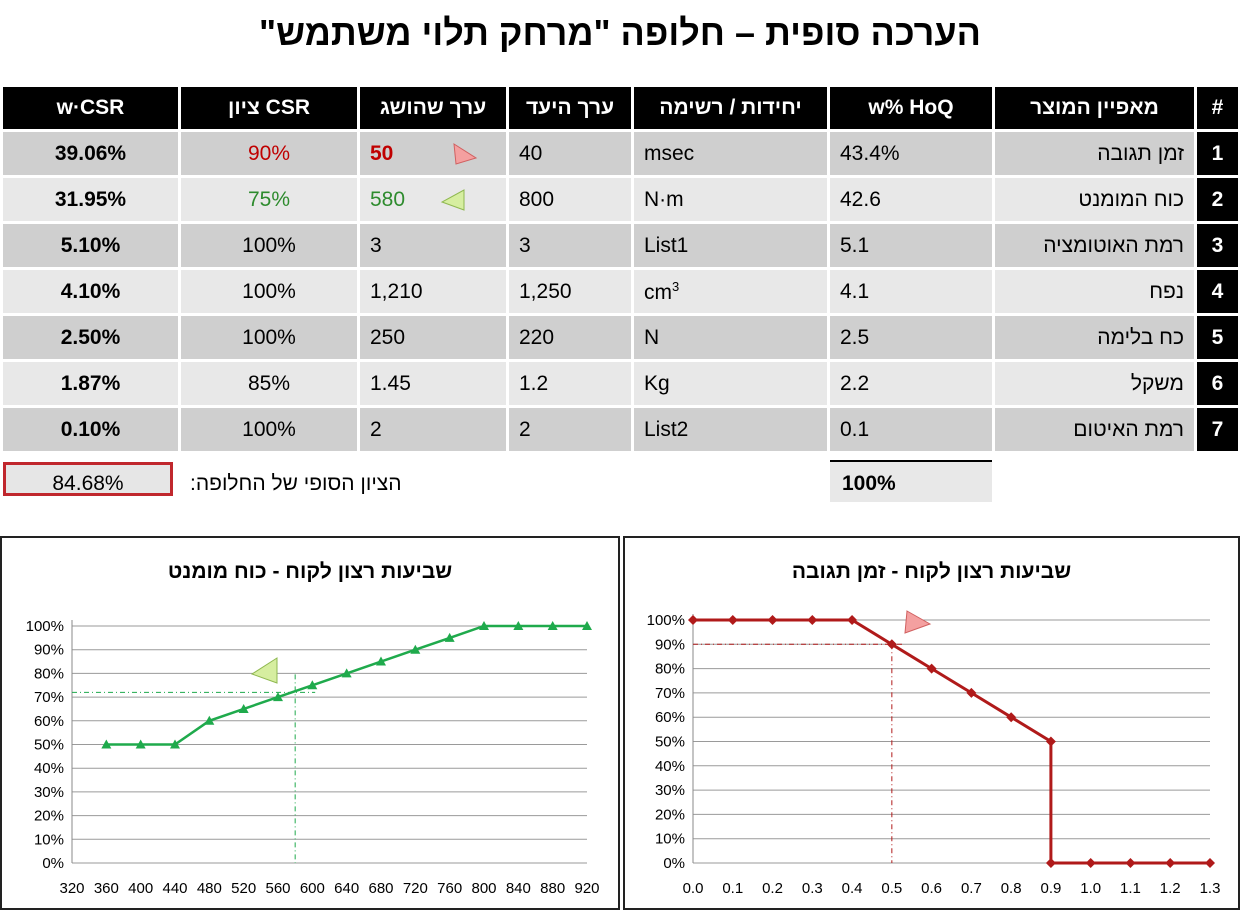  I want to click on achieved-cell: 250, so click(433, 337).